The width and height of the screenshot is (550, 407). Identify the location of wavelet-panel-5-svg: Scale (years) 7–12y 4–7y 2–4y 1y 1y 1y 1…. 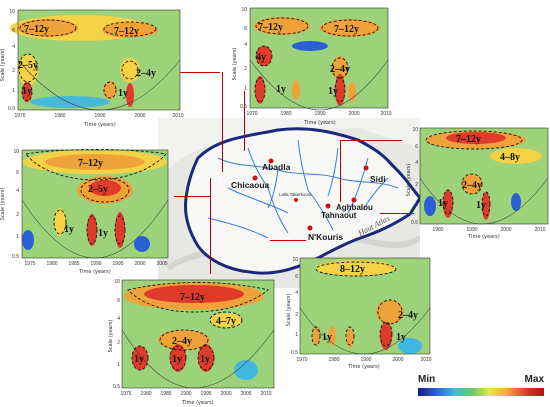
(191, 342).